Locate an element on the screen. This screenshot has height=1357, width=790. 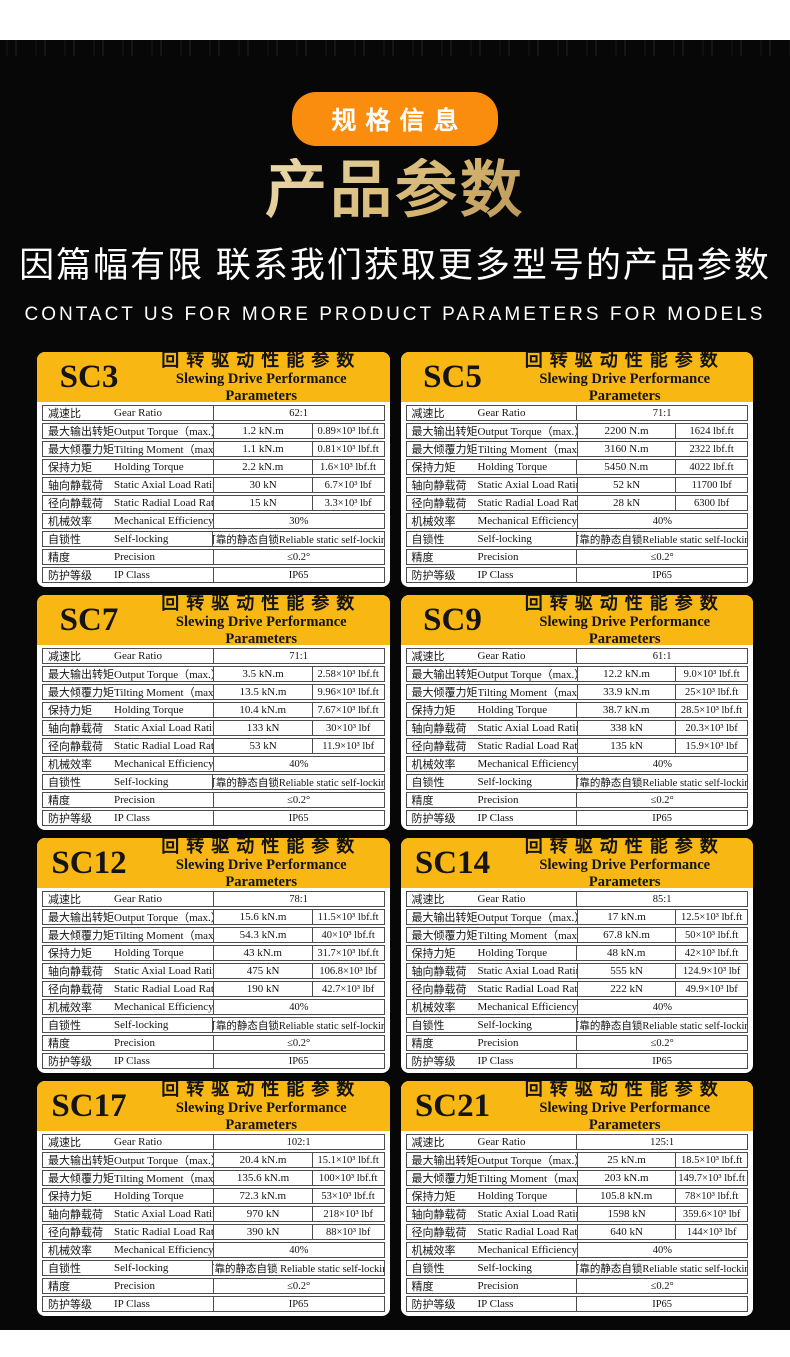
row-value: 40% is located at coordinates (662, 1007).